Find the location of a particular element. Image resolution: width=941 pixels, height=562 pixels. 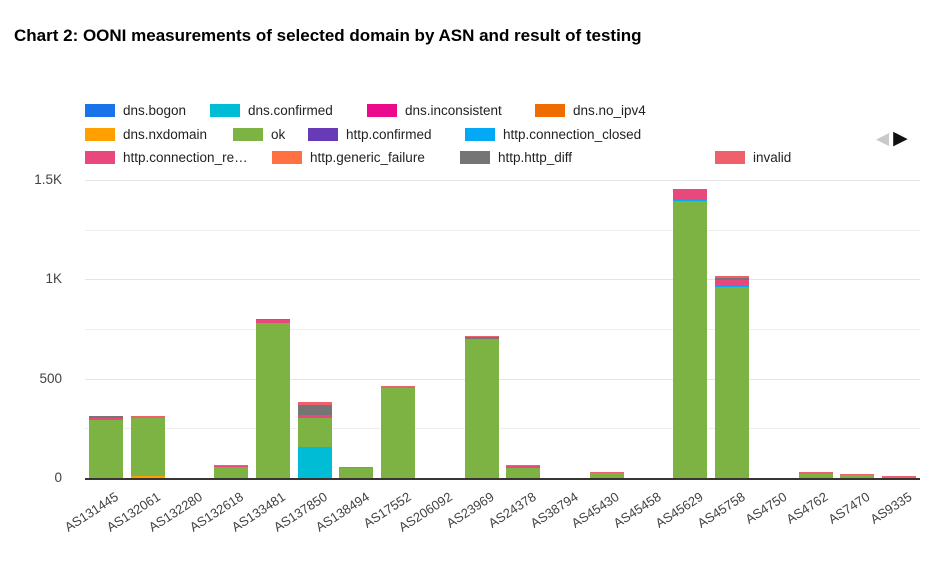

legend-item-dnsconfirmed: dns.confirmed is located at coordinates (271, 110).